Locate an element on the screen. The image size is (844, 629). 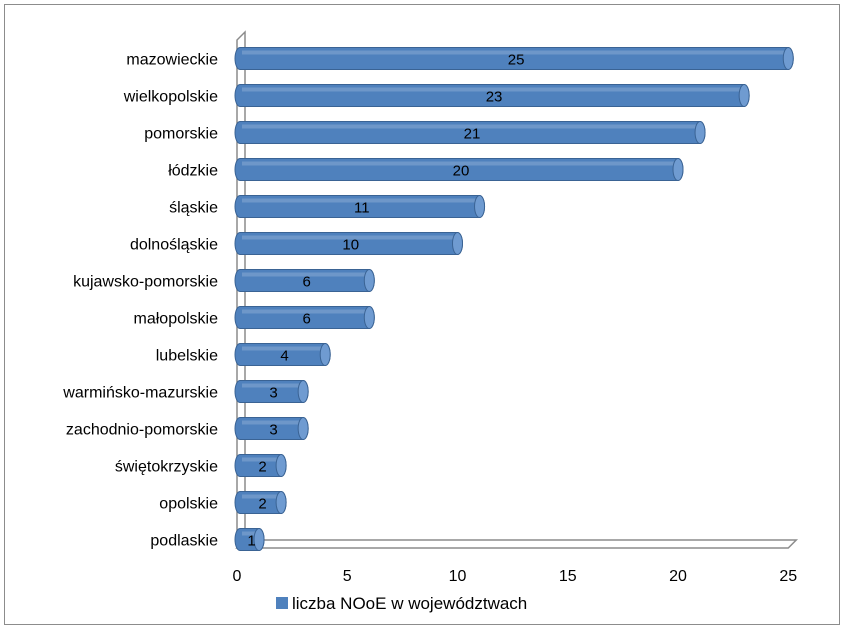
category-label: małopolskie is located at coordinates (176, 319).